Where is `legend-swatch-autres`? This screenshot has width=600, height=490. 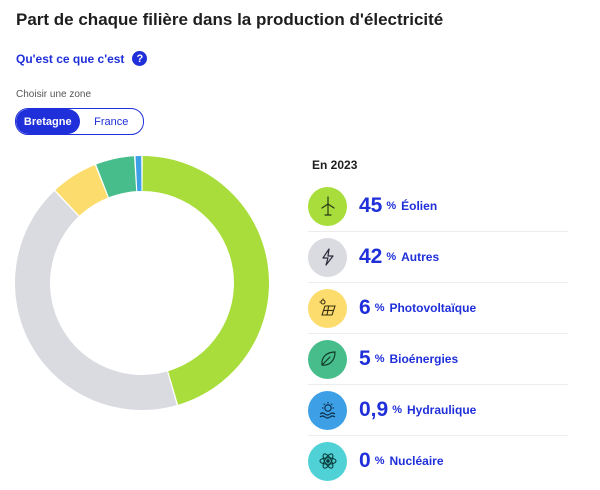
legend-swatch-autres is located at coordinates (327, 257).